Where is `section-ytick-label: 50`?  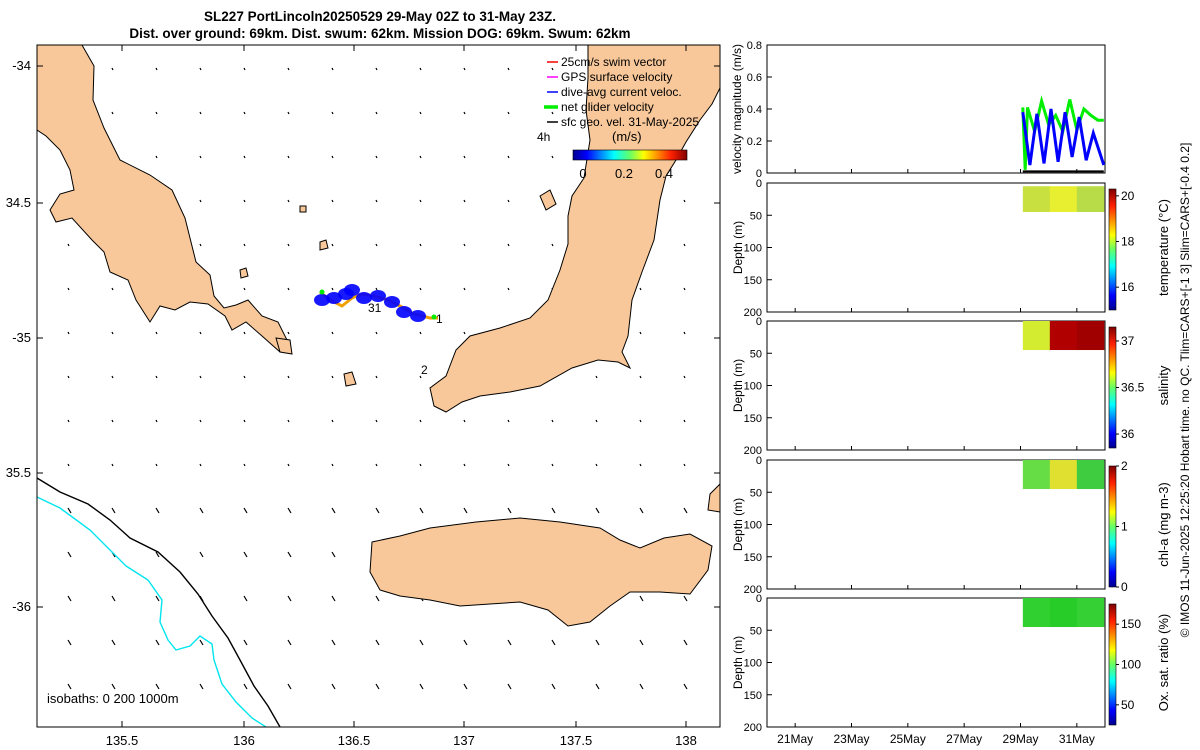
section-ytick-label: 50 is located at coordinates (756, 493).